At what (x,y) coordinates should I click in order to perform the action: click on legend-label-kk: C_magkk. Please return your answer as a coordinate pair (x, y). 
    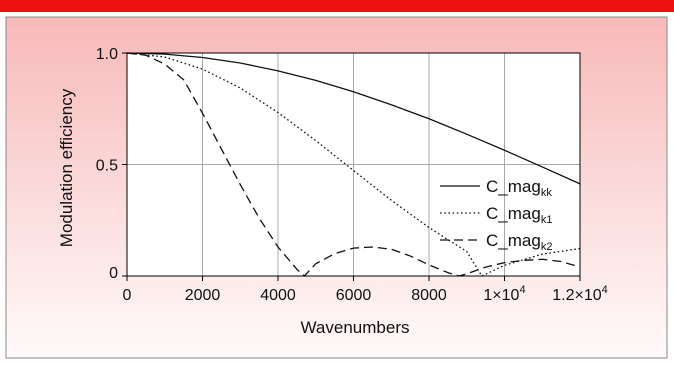
    Looking at the image, I should click on (519, 188).